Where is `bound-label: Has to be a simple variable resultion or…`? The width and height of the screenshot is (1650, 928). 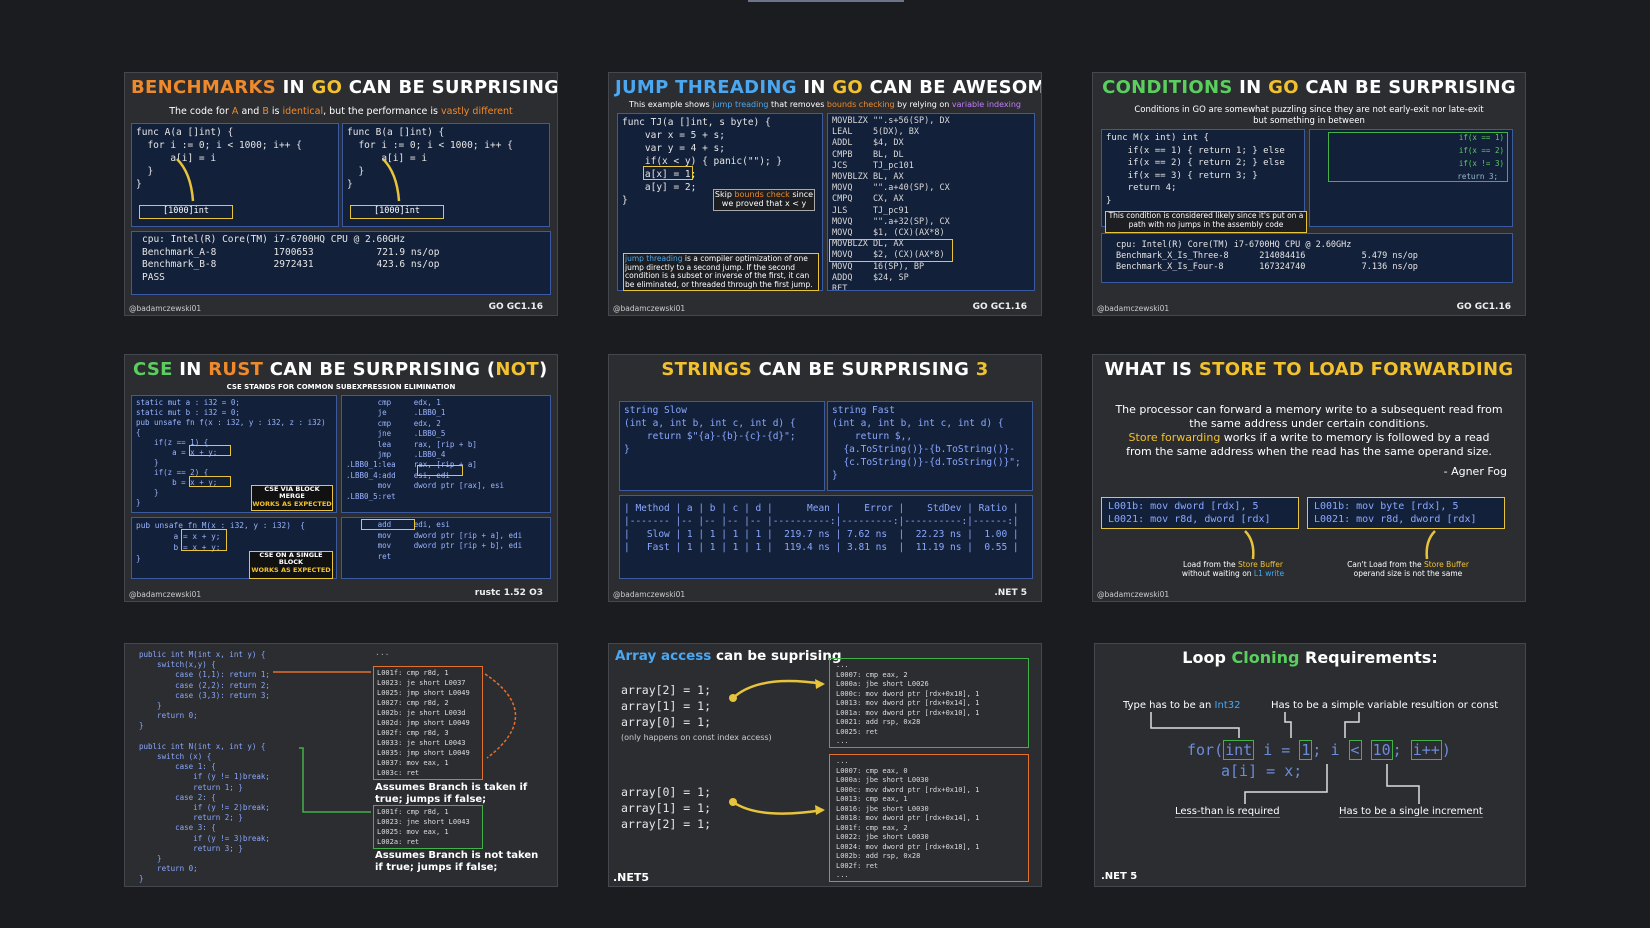 bound-label: Has to be a simple variable resultion or… is located at coordinates (1385, 705).